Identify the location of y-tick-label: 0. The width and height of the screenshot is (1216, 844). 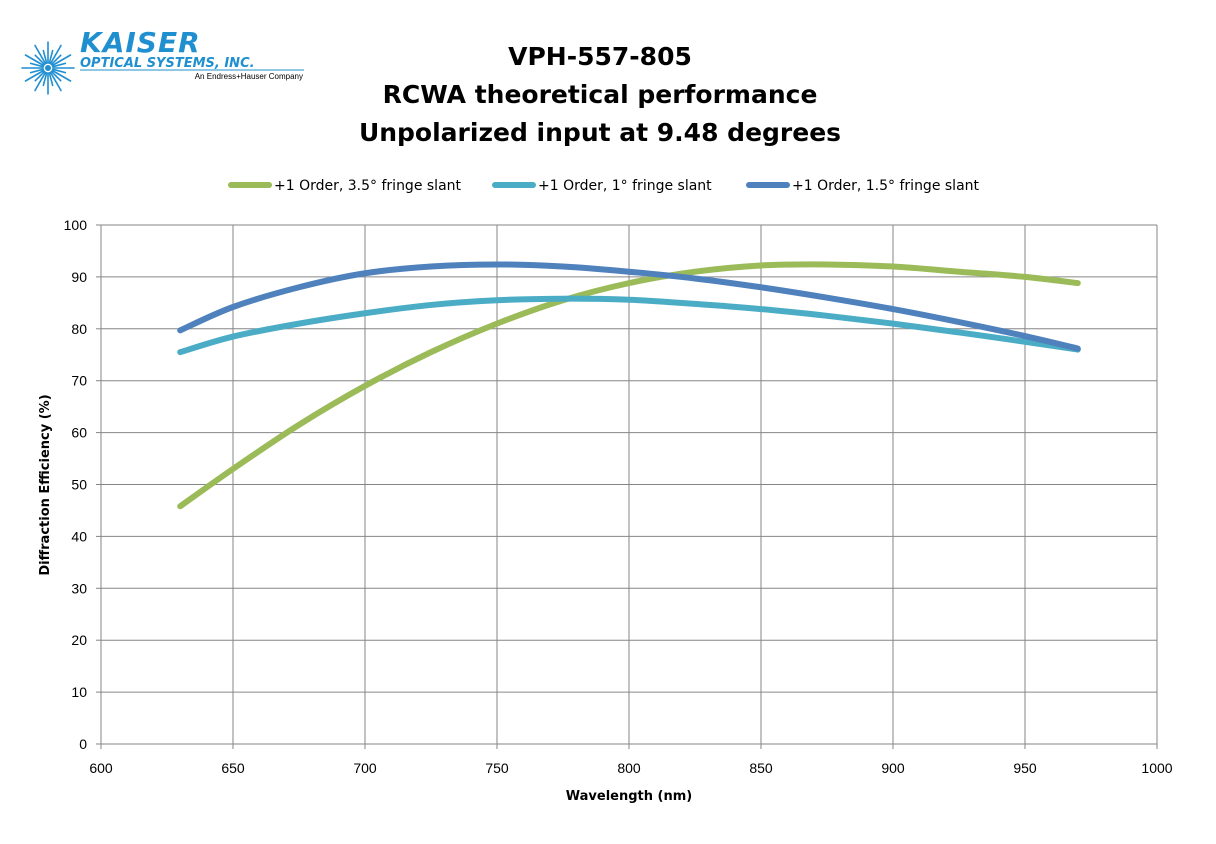
(83, 744).